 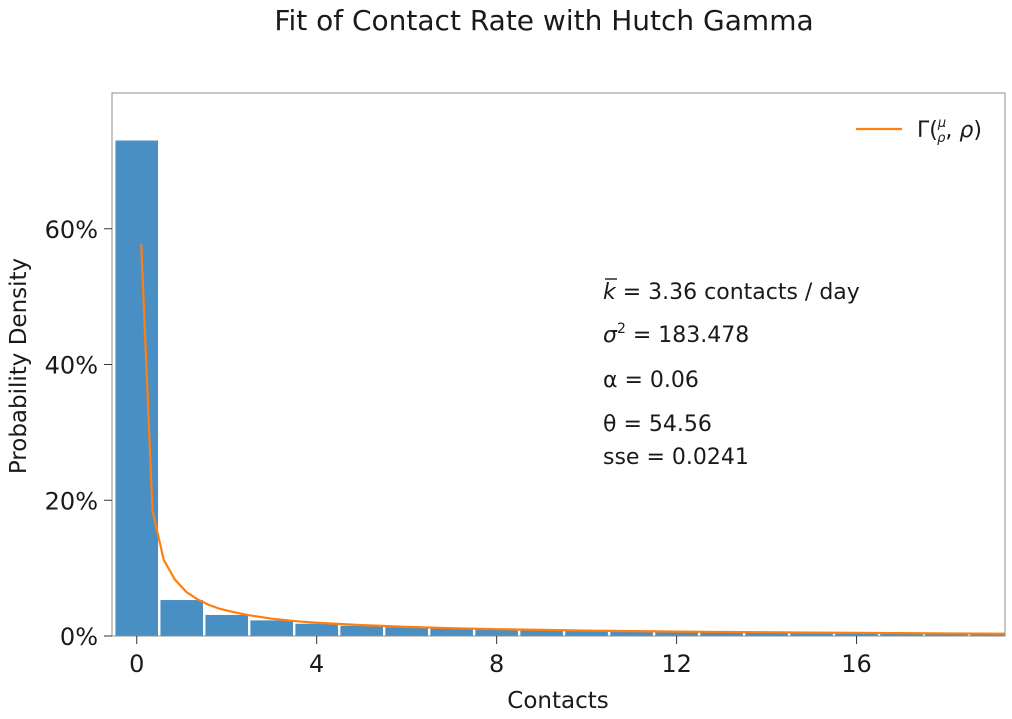 I want to click on legend-label: Γ(μ ρ, ρ), so click(x=949, y=131).